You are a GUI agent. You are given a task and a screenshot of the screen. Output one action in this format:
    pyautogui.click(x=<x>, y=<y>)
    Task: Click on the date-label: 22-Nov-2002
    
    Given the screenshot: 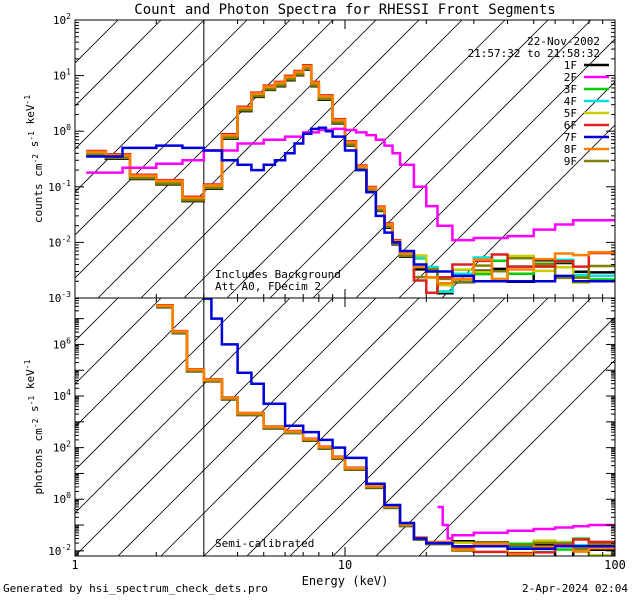 What is the action you would take?
    pyautogui.click(x=563, y=41)
    